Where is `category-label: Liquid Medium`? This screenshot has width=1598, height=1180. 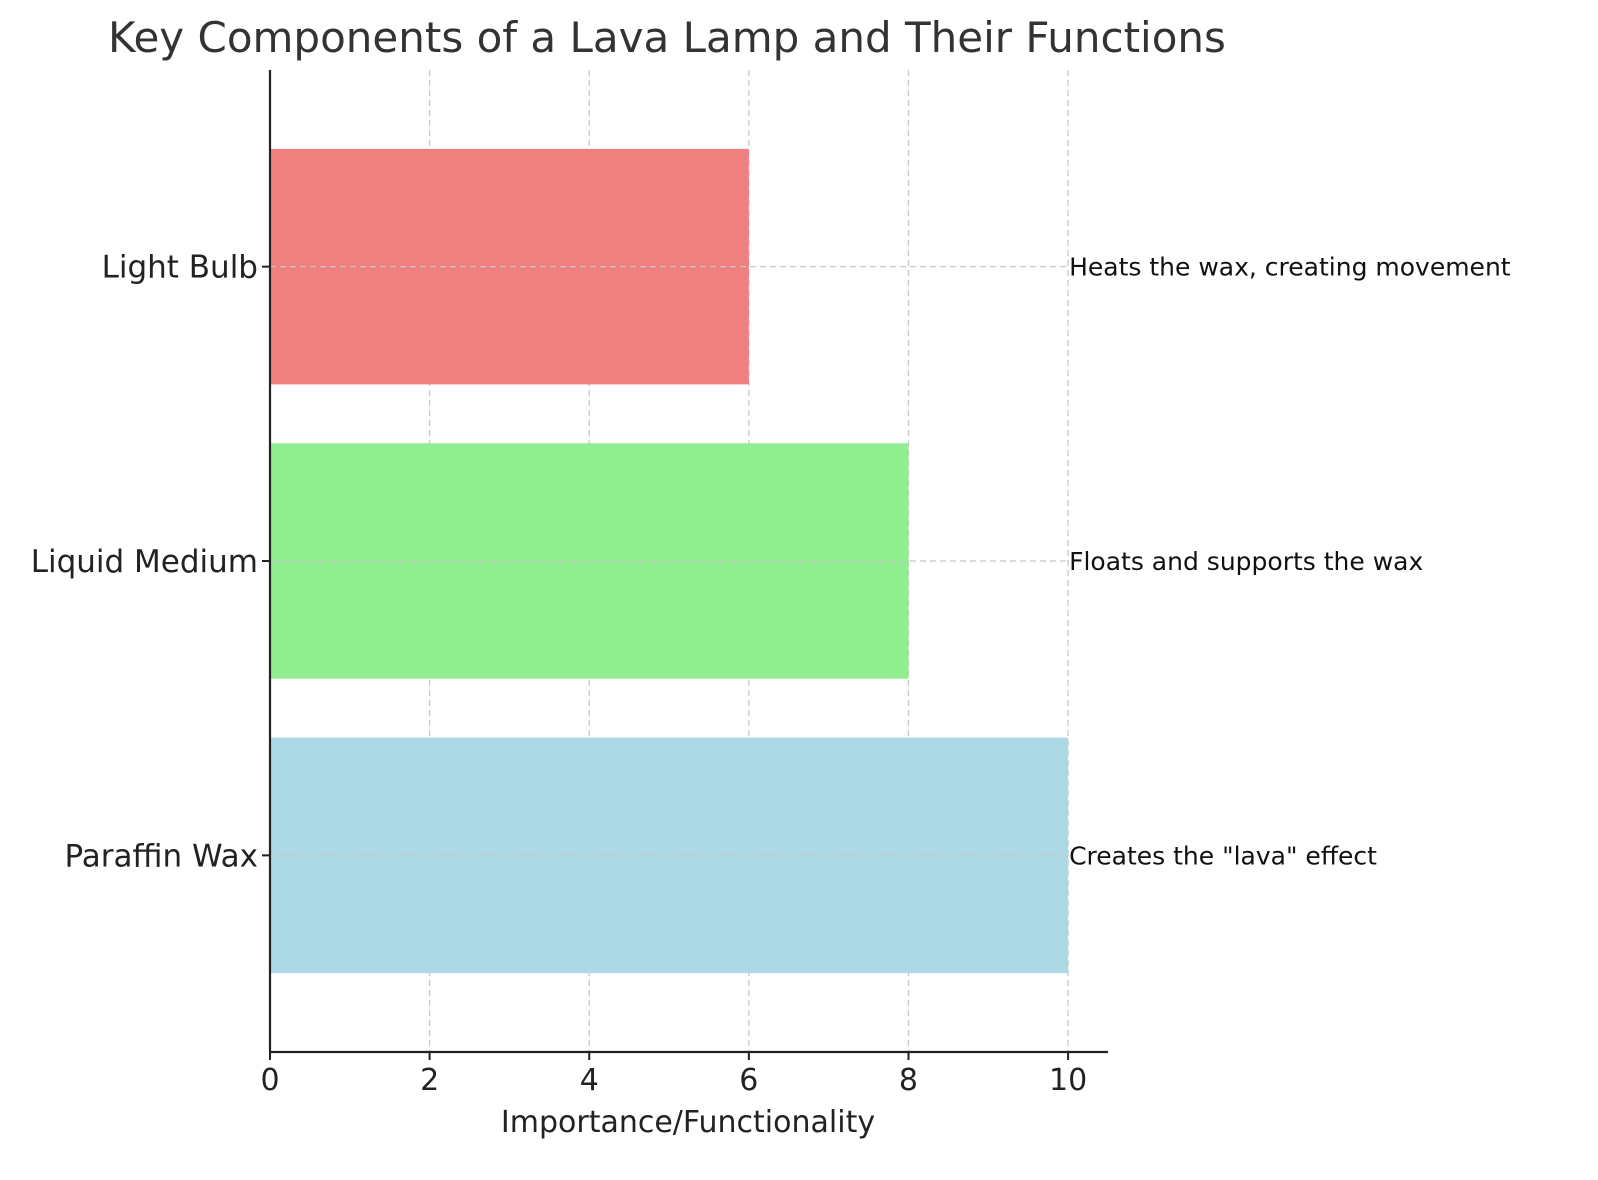 category-label: Liquid Medium is located at coordinates (144, 562).